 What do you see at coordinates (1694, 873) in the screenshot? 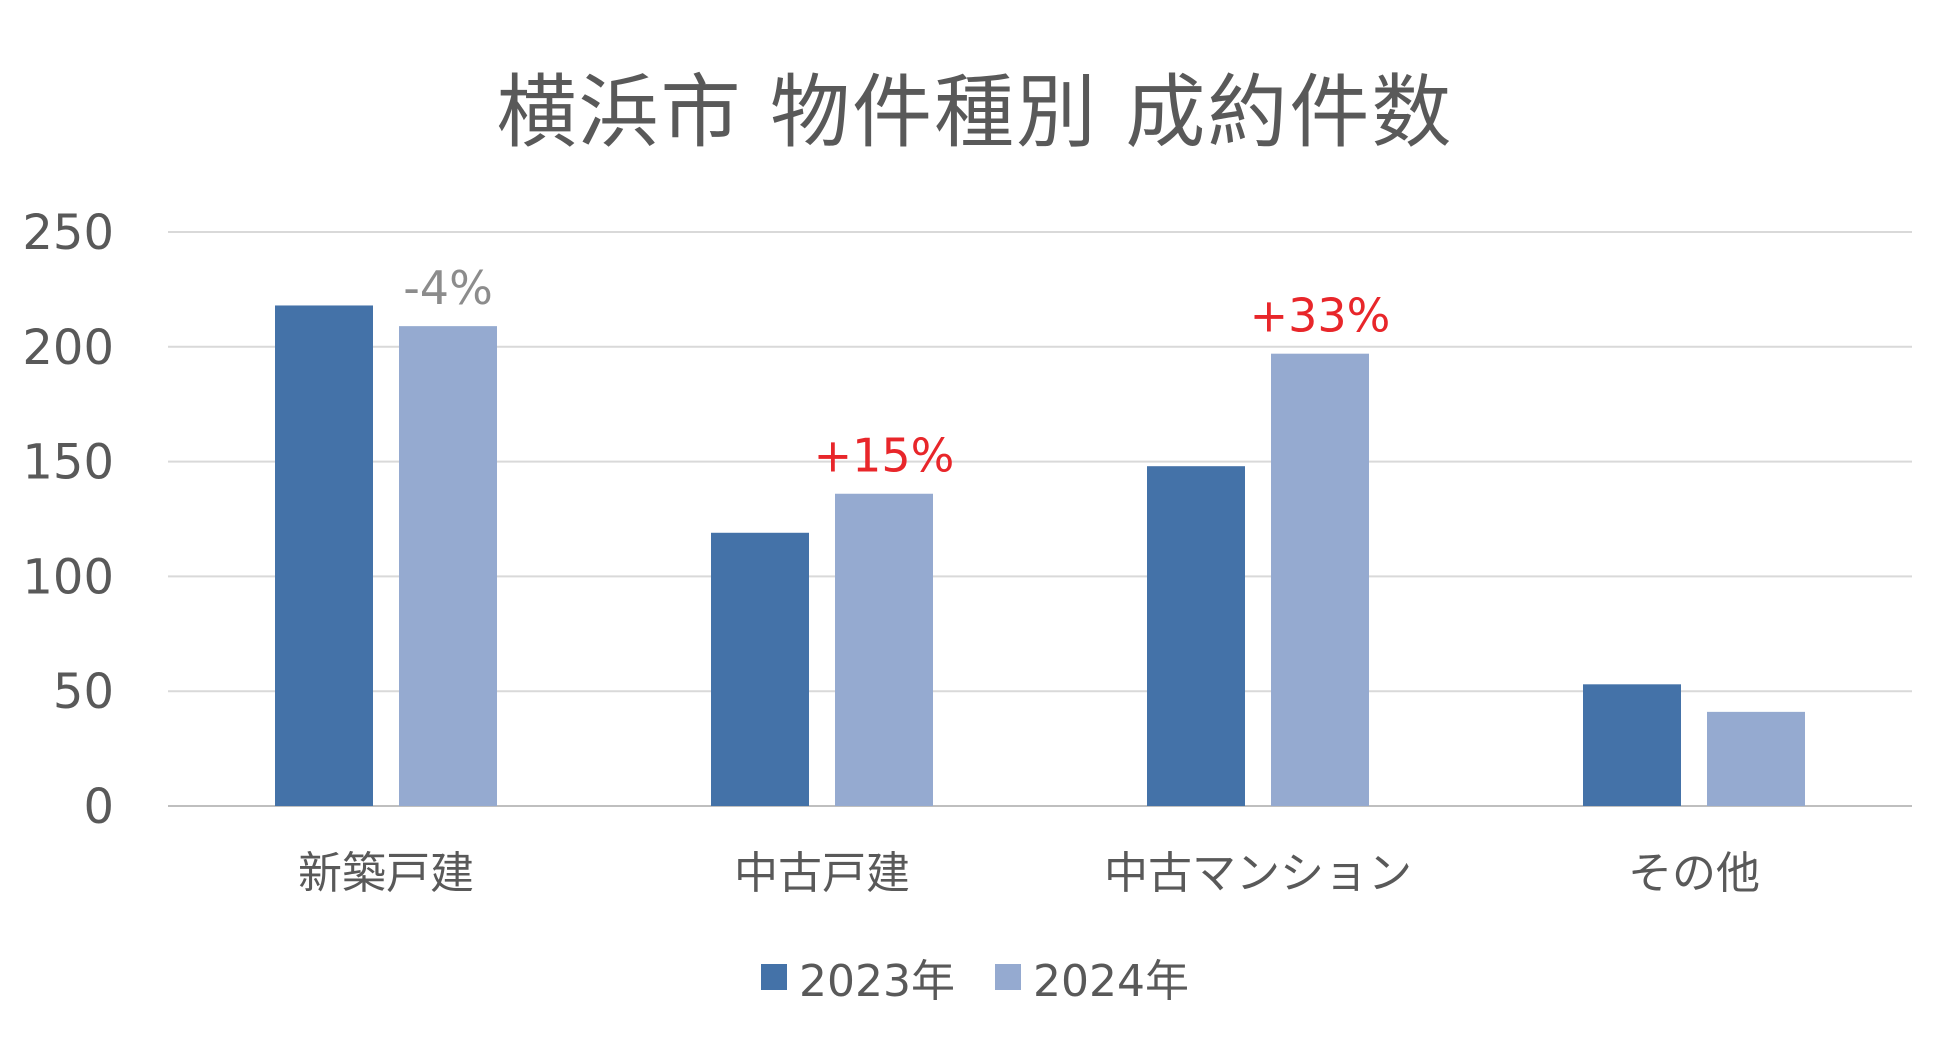
I see `x-category-label: その他` at bounding box center [1694, 873].